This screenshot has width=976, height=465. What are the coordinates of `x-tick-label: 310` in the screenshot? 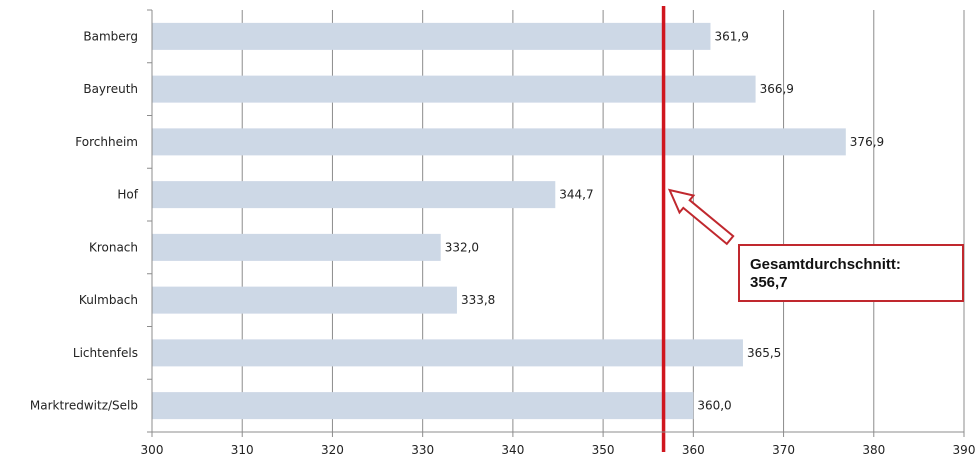 It's located at (242, 450).